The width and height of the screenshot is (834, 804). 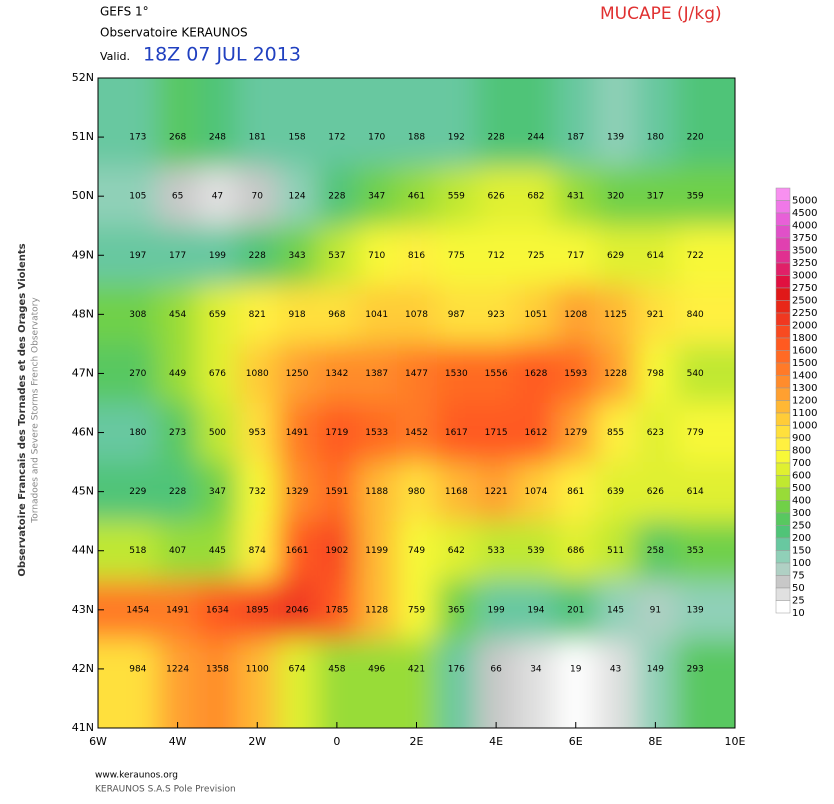 What do you see at coordinates (575, 138) in the screenshot?
I see `grid-value: 187` at bounding box center [575, 138].